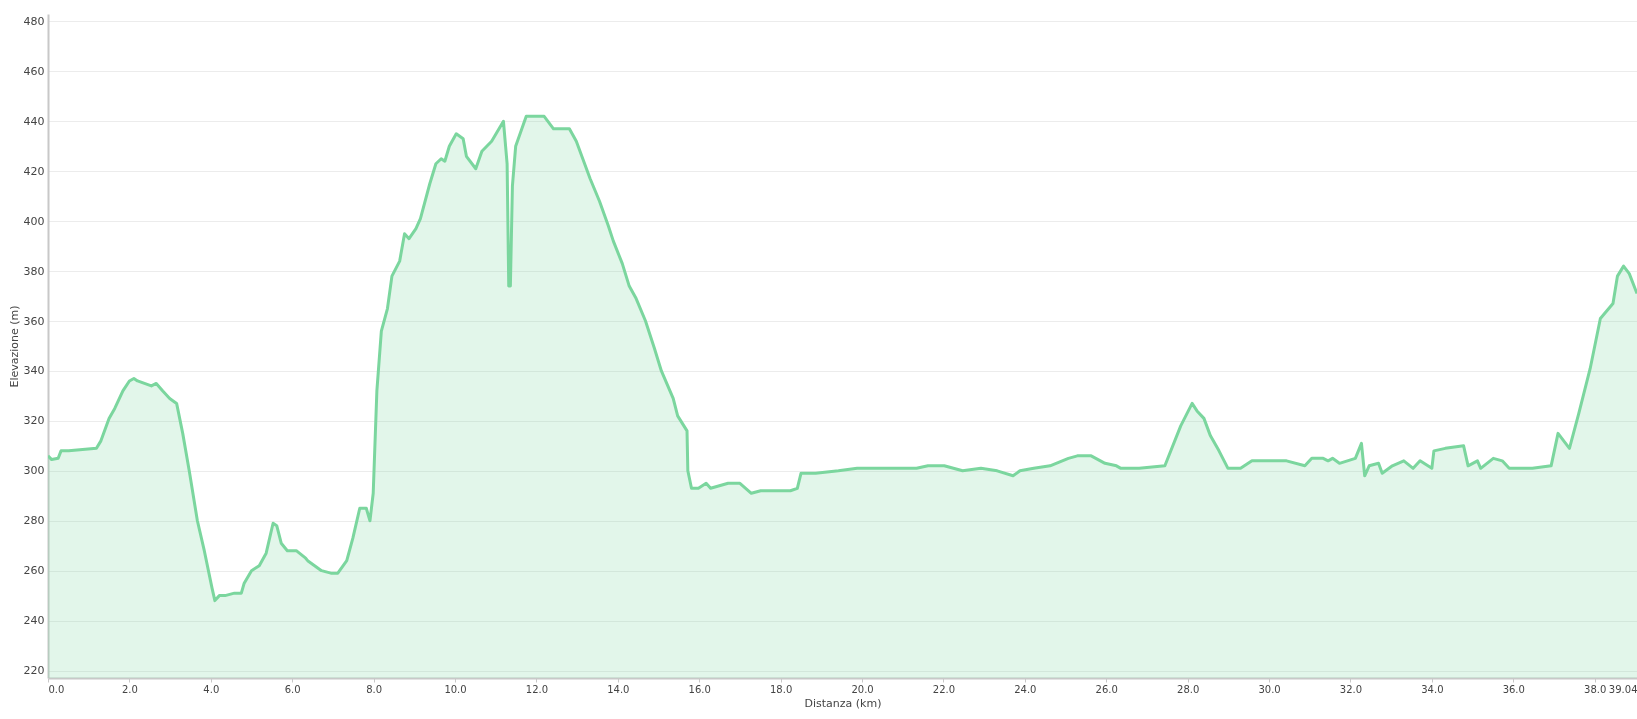 This screenshot has width=1637, height=719. What do you see at coordinates (129, 689) in the screenshot?
I see `x-tick-label: 2.0` at bounding box center [129, 689].